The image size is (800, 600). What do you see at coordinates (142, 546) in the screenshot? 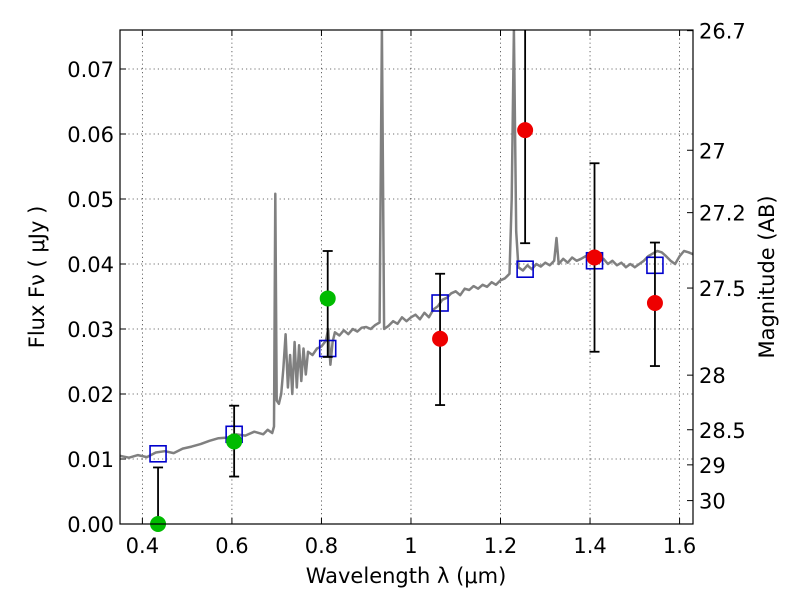
I see `x-tick-label: 0.4` at bounding box center [142, 546].